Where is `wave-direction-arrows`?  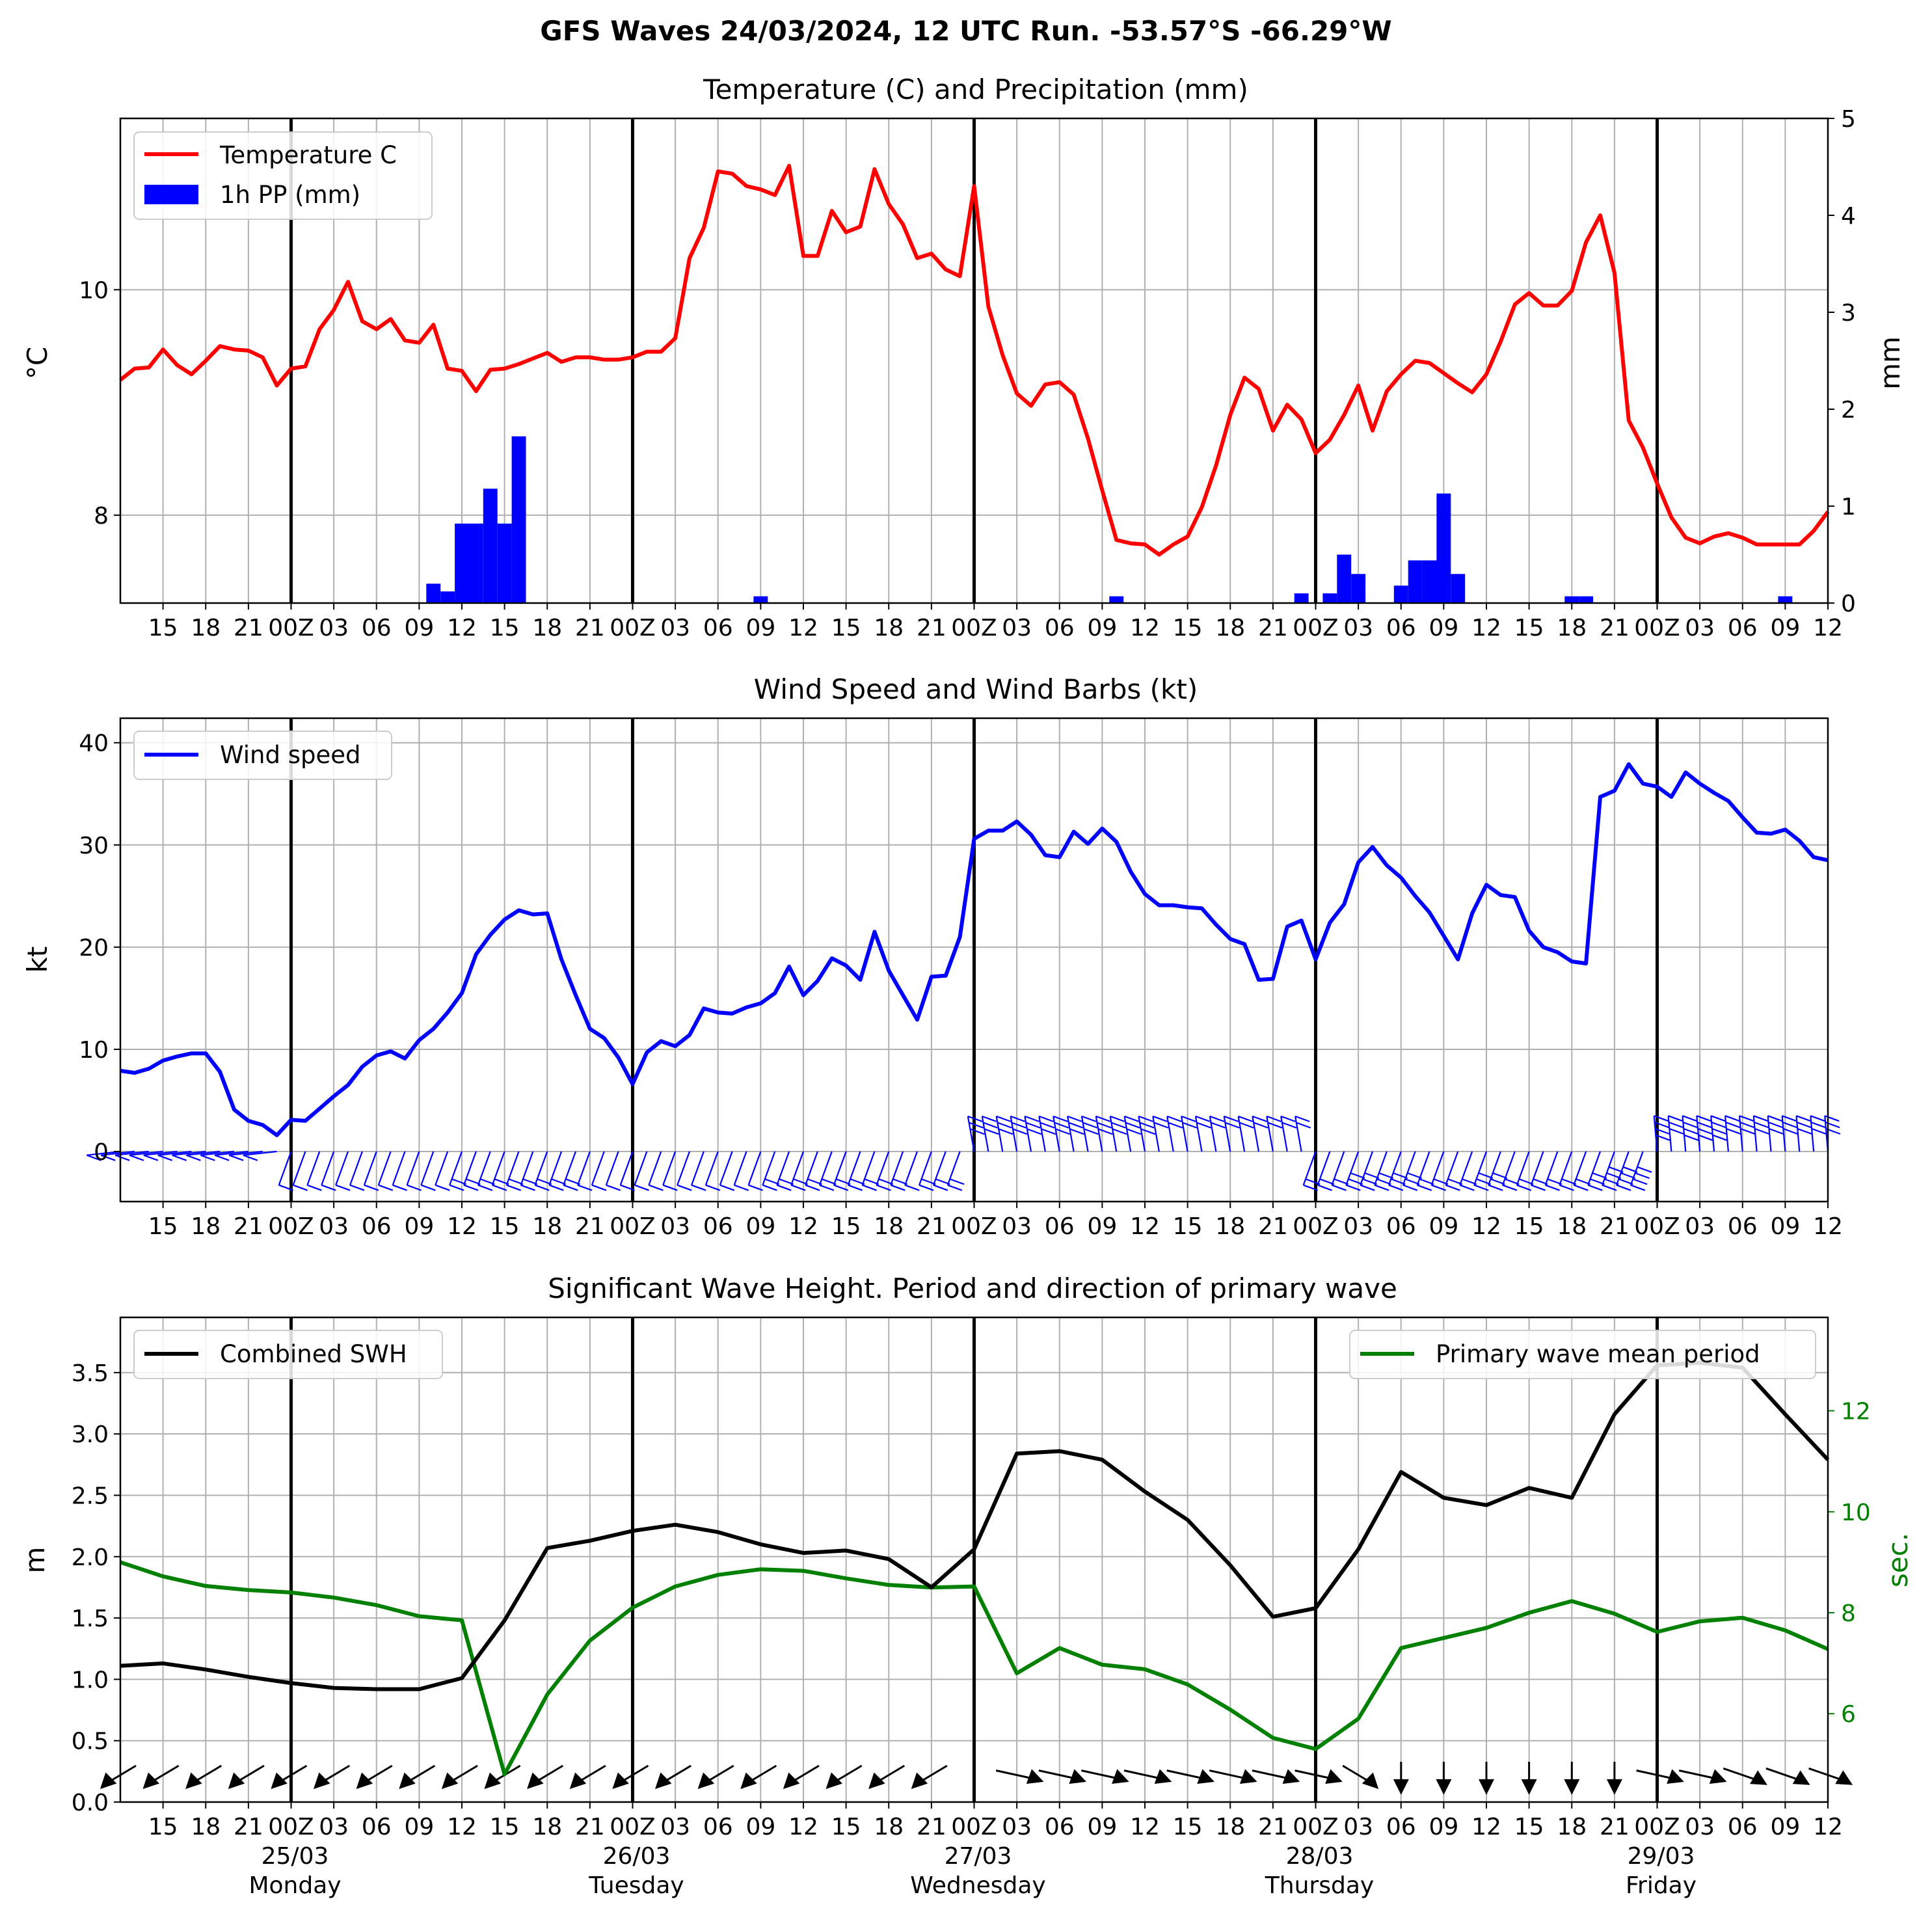 wave-direction-arrows is located at coordinates (976, 1778).